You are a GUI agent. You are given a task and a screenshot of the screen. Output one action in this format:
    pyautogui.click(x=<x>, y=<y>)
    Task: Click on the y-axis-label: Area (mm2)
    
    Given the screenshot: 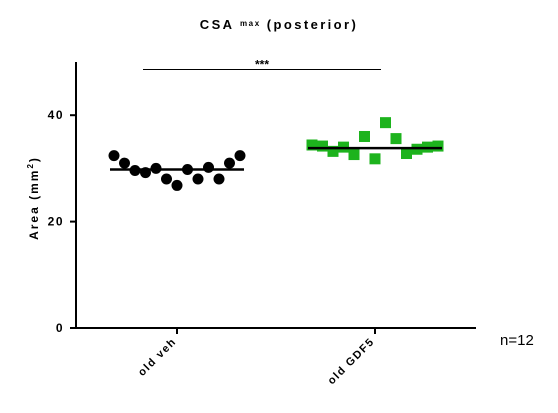 What is the action you would take?
    pyautogui.click(x=33, y=198)
    